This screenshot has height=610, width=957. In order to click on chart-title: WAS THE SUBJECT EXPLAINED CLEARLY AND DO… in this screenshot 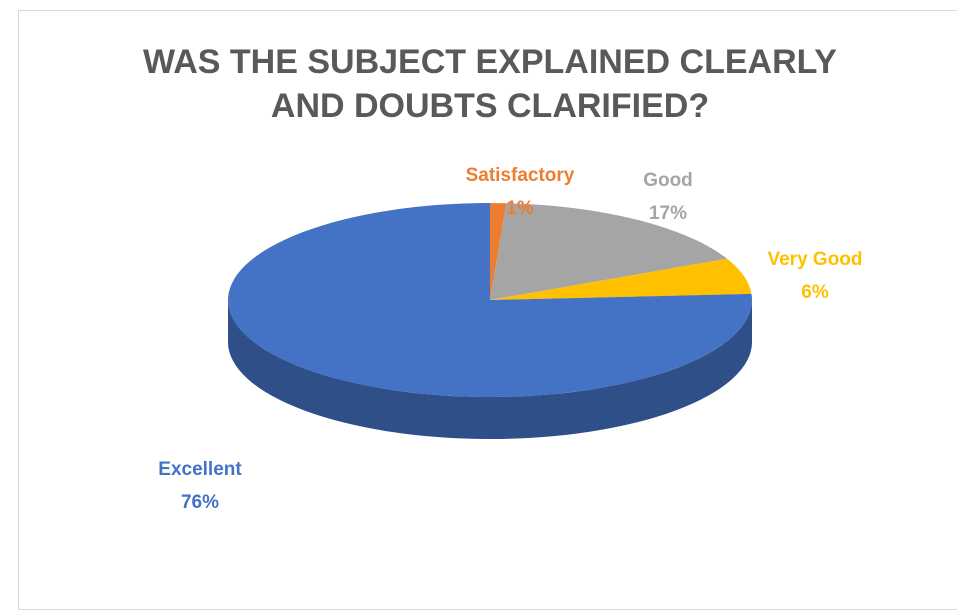, I will do `click(490, 84)`.